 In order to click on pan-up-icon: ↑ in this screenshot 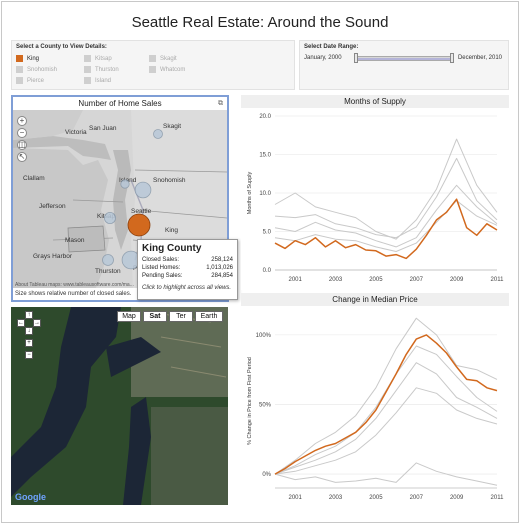, I will do `click(29, 315)`.